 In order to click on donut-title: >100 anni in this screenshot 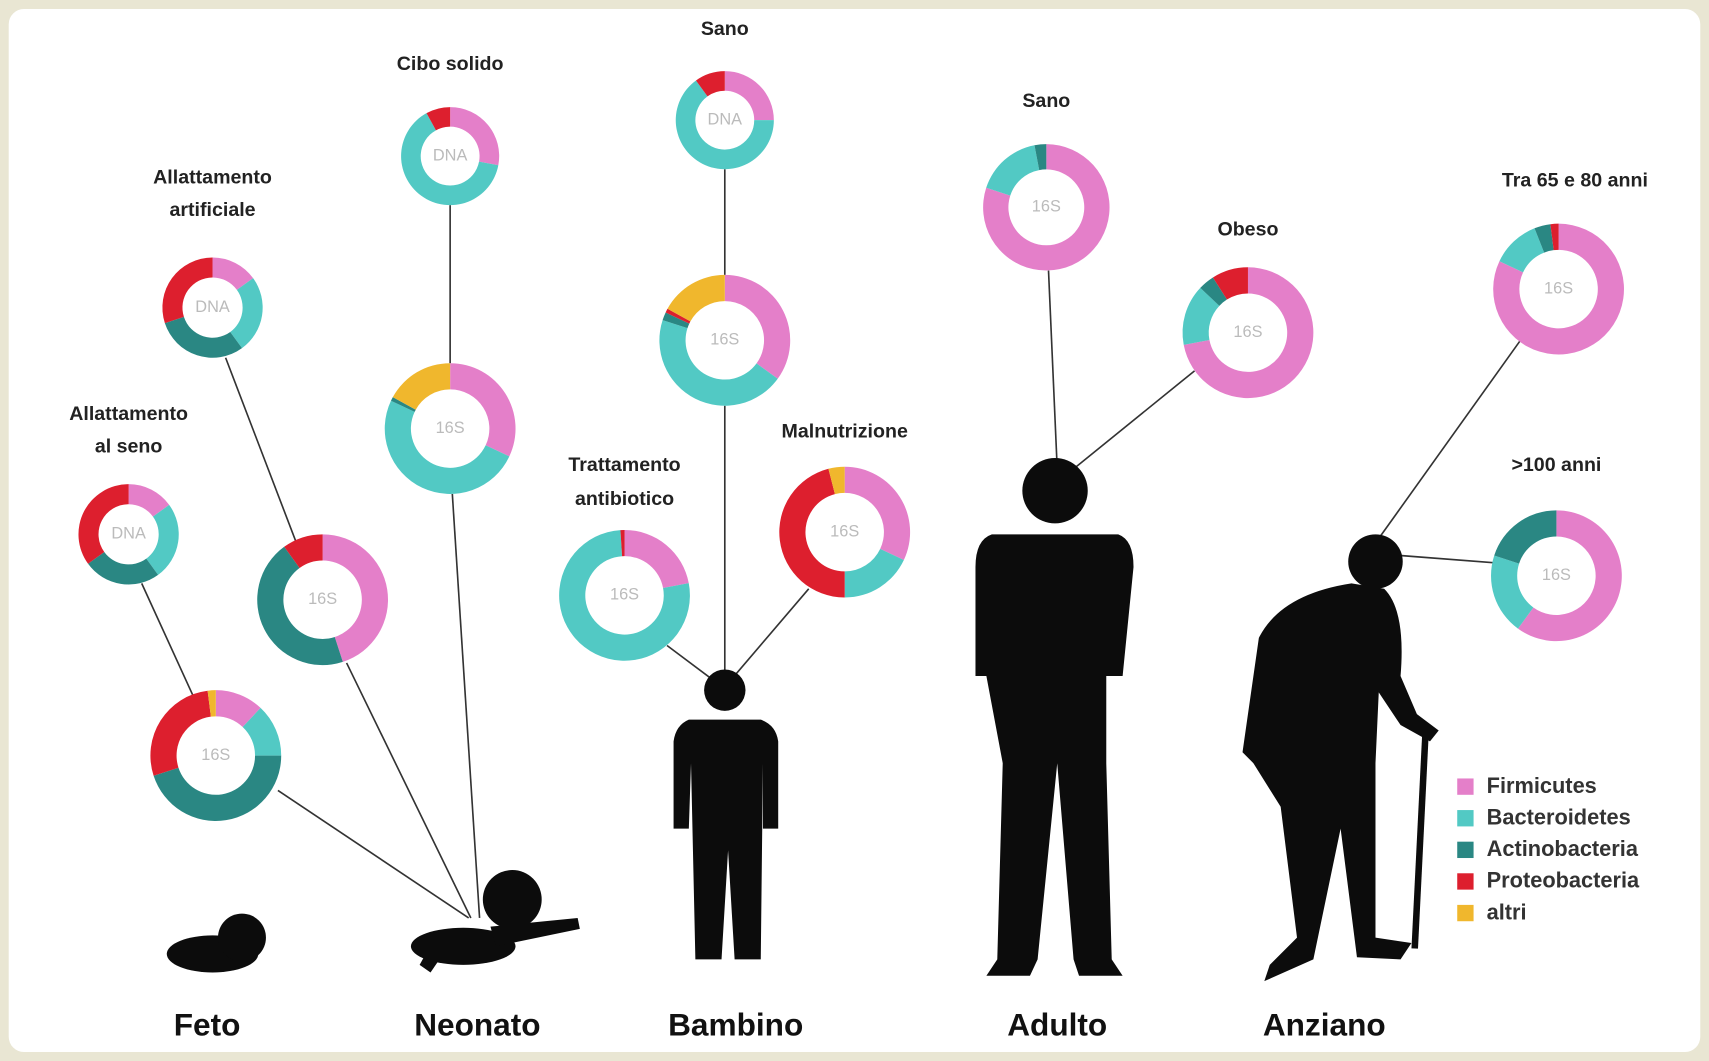, I will do `click(1556, 465)`.